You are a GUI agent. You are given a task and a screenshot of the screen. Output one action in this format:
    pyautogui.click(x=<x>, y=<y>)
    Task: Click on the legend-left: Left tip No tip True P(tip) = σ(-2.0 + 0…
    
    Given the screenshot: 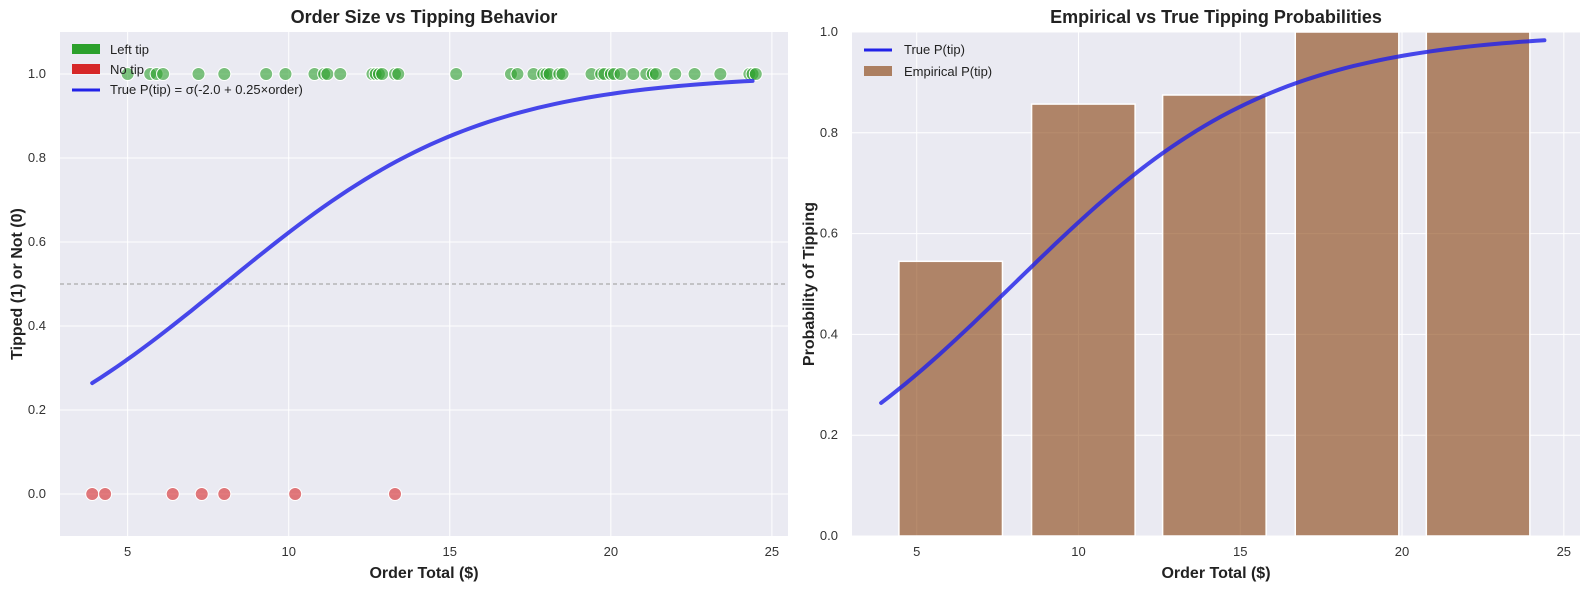 What is the action you would take?
    pyautogui.click(x=187, y=69)
    